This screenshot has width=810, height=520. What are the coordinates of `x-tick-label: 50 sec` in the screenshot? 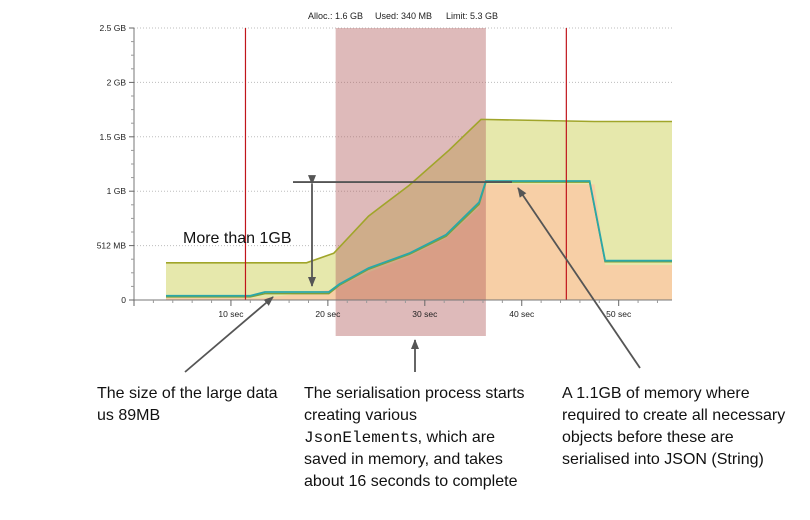 It's located at (619, 314).